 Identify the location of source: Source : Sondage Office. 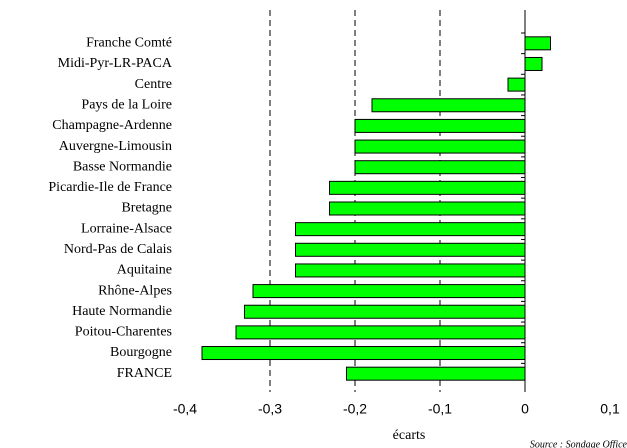
(578, 443).